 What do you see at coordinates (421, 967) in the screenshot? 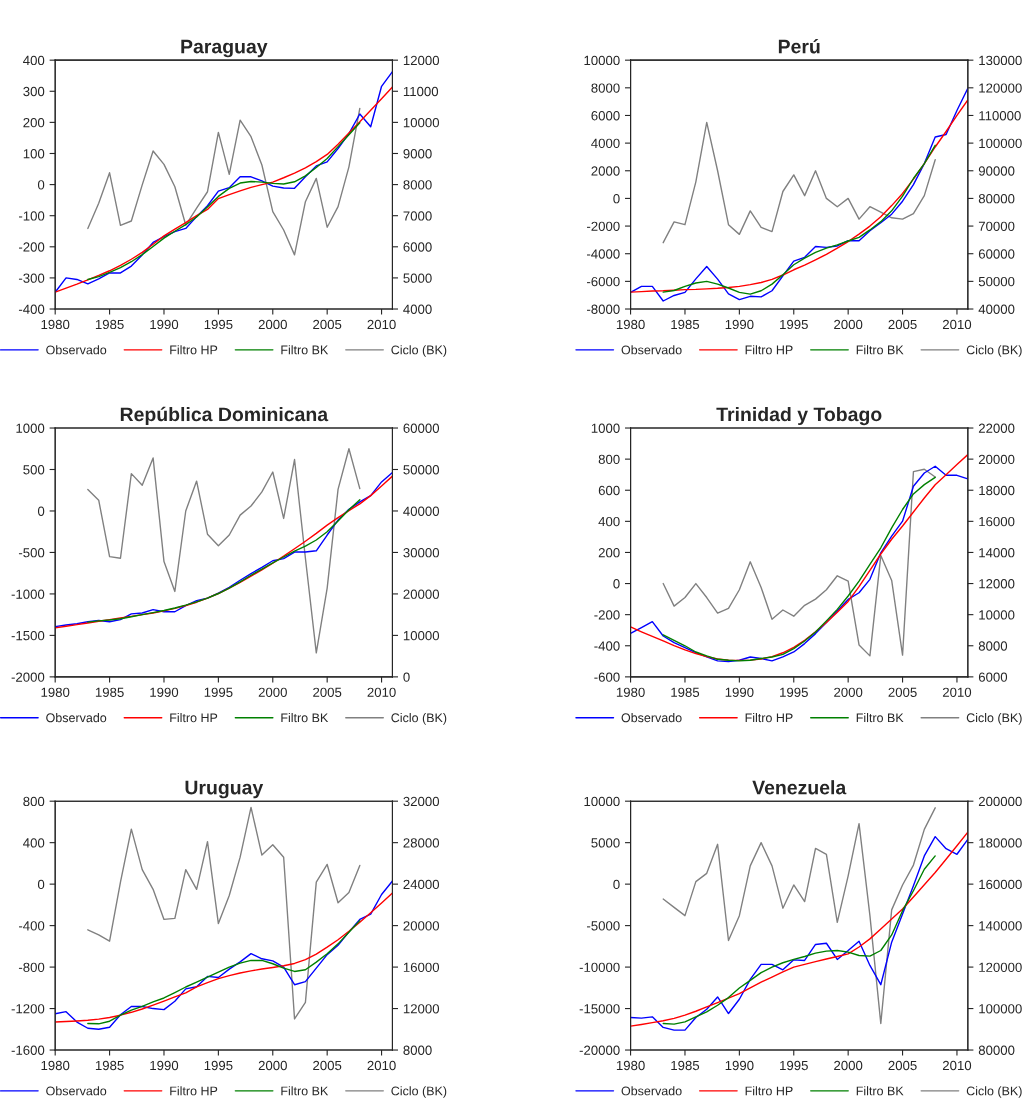
I see `y2-tick-label: 16000` at bounding box center [421, 967].